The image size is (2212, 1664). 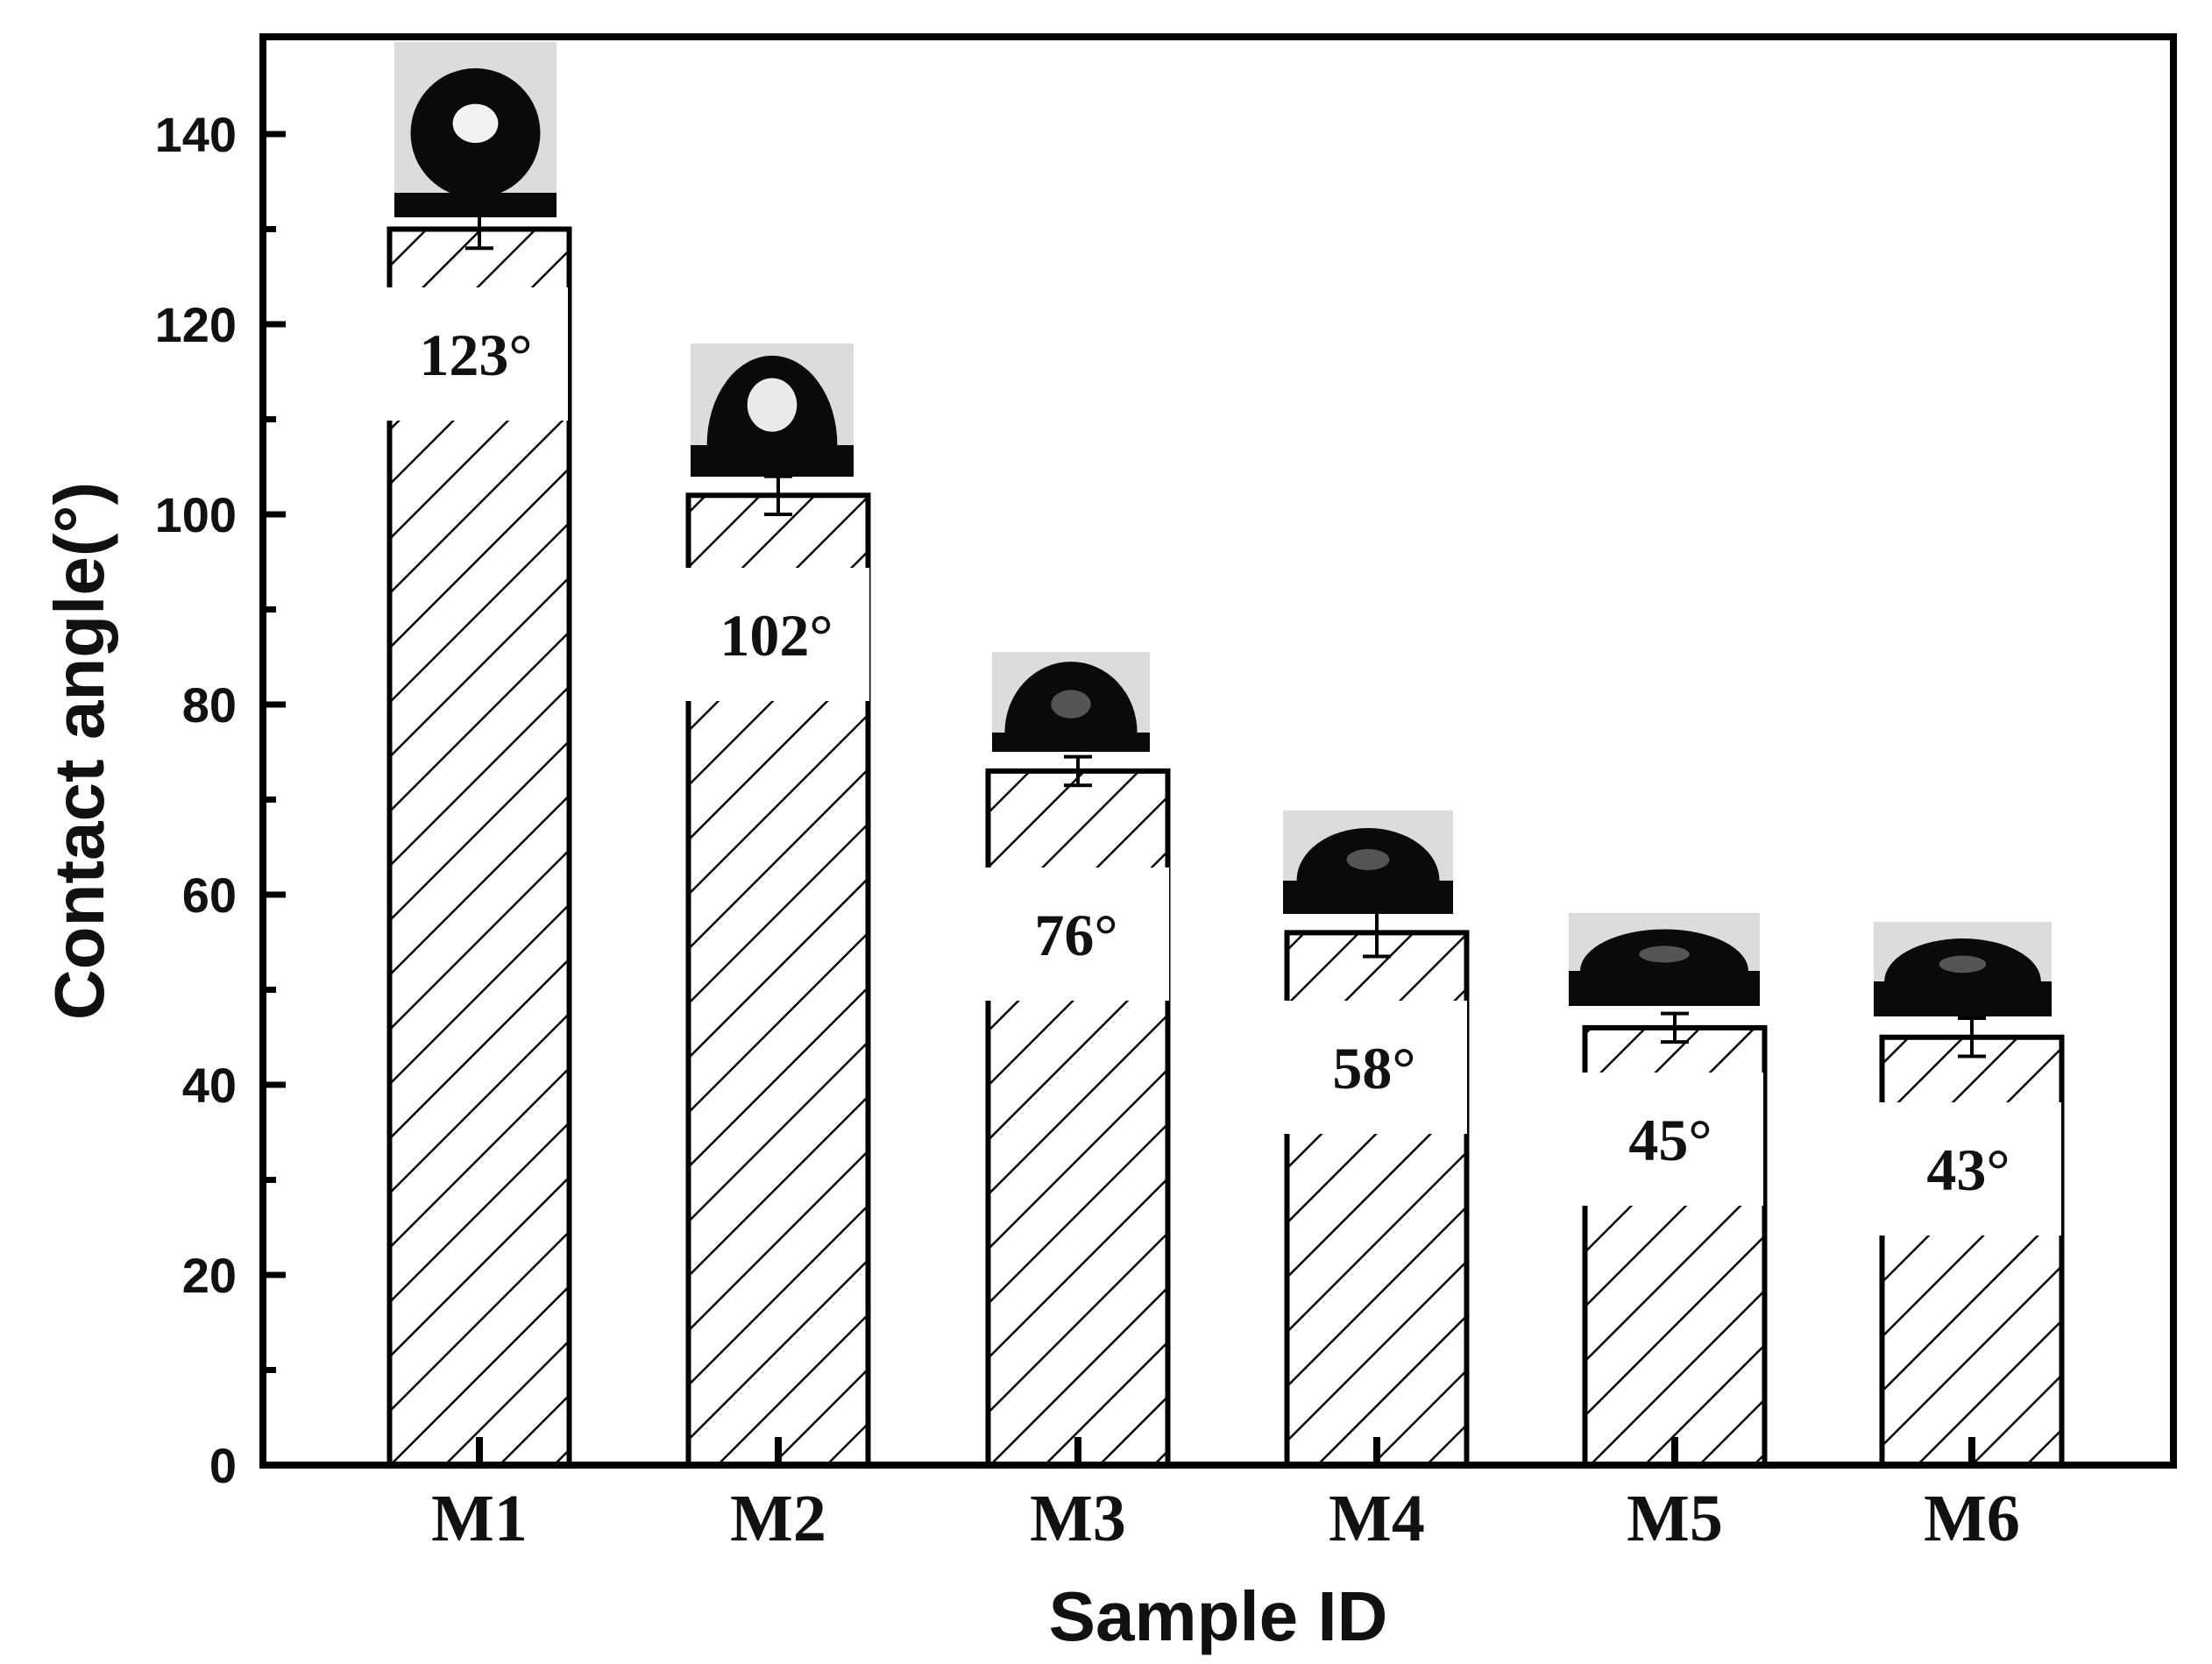 I want to click on data-label-M4: 58°, so click(x=1373, y=1068).